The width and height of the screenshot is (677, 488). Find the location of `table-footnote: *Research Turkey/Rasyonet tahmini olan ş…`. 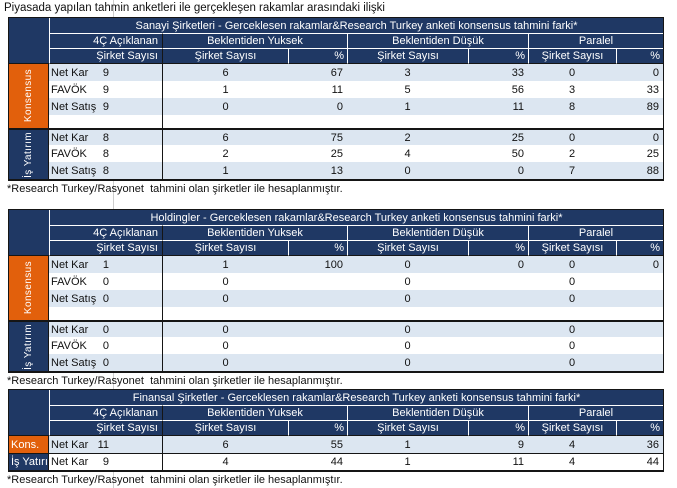

table-footnote: *Research Turkey/Rasyonet tahmini olan ş… is located at coordinates (175, 189).